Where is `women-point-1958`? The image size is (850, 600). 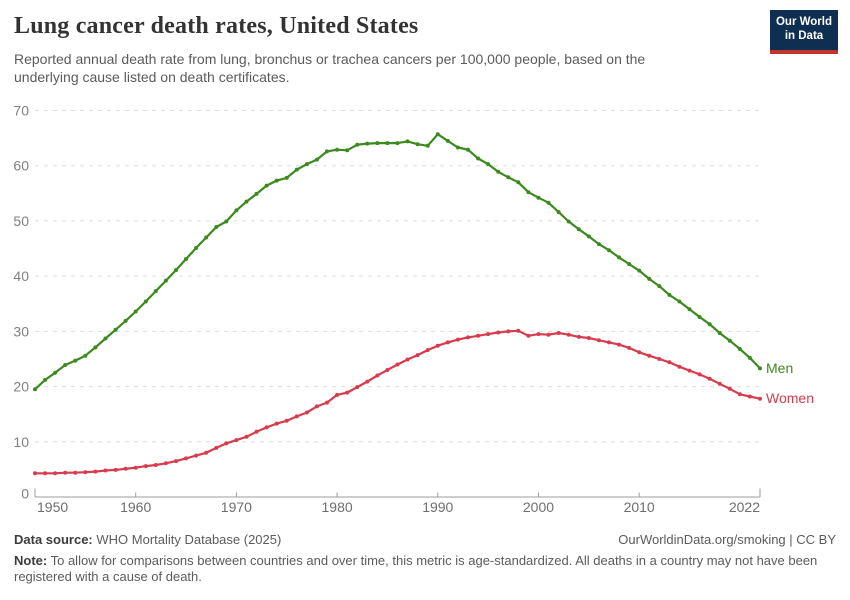 women-point-1958 is located at coordinates (115, 469).